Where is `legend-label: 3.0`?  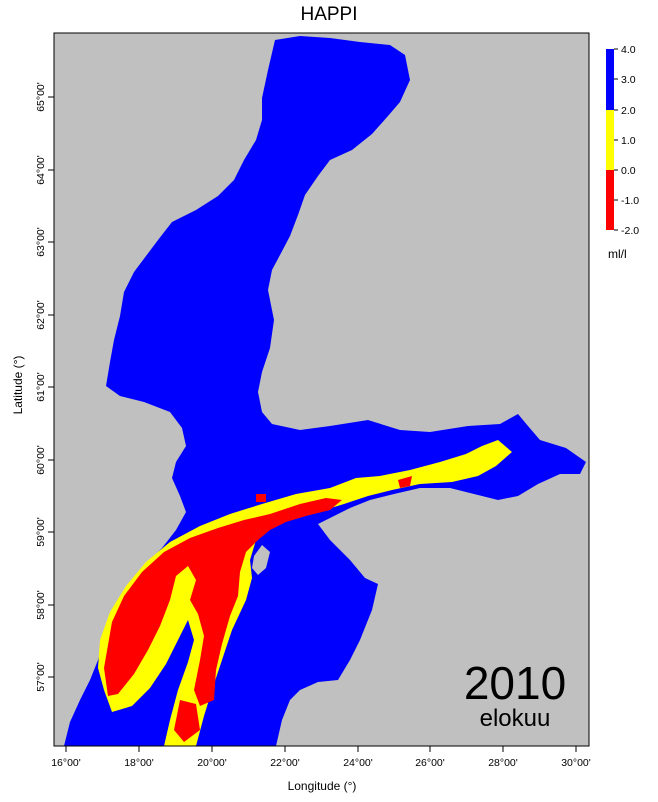 legend-label: 3.0 is located at coordinates (628, 80).